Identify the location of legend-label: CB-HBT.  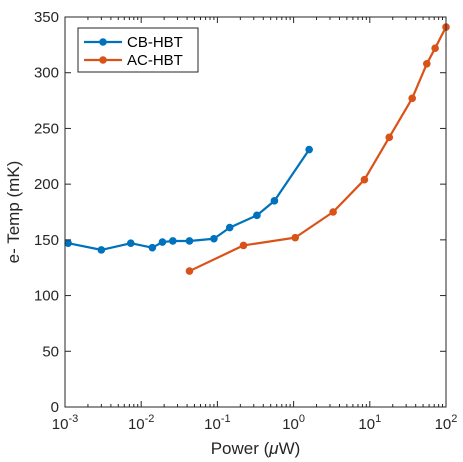
(155, 42).